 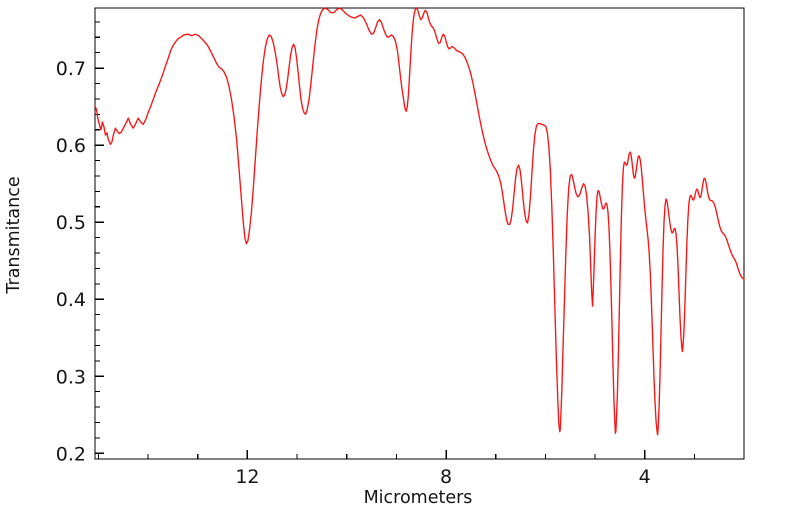 I want to click on y-tick-label: 0.6, so click(x=71, y=146).